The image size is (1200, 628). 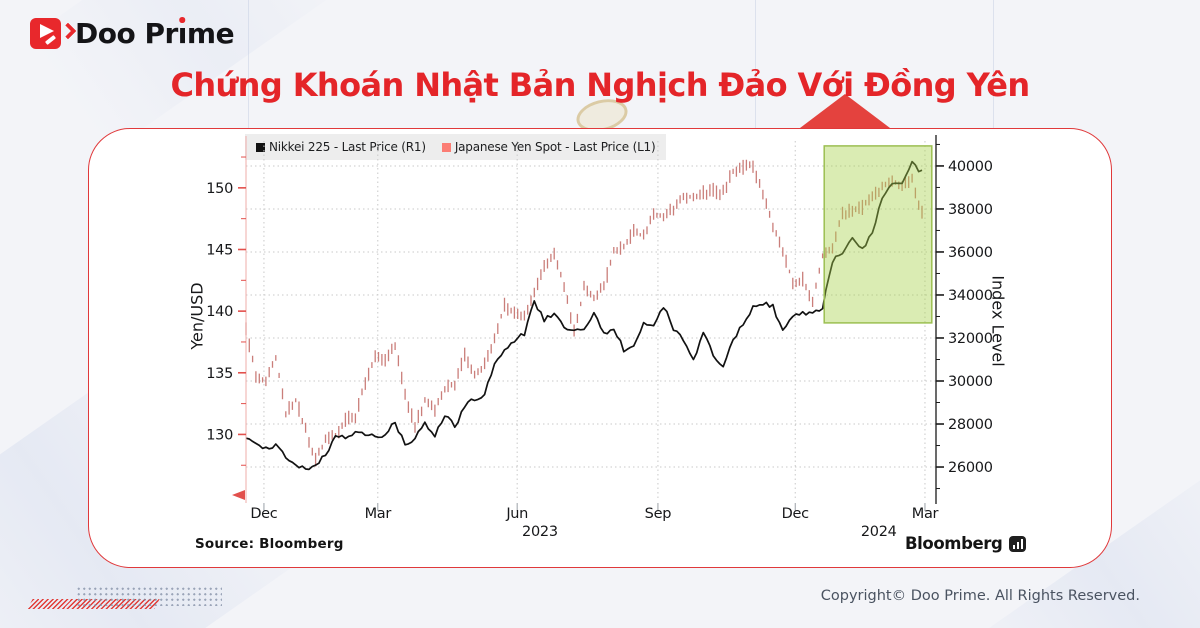 I want to click on svg-text: 145, so click(x=219, y=250).